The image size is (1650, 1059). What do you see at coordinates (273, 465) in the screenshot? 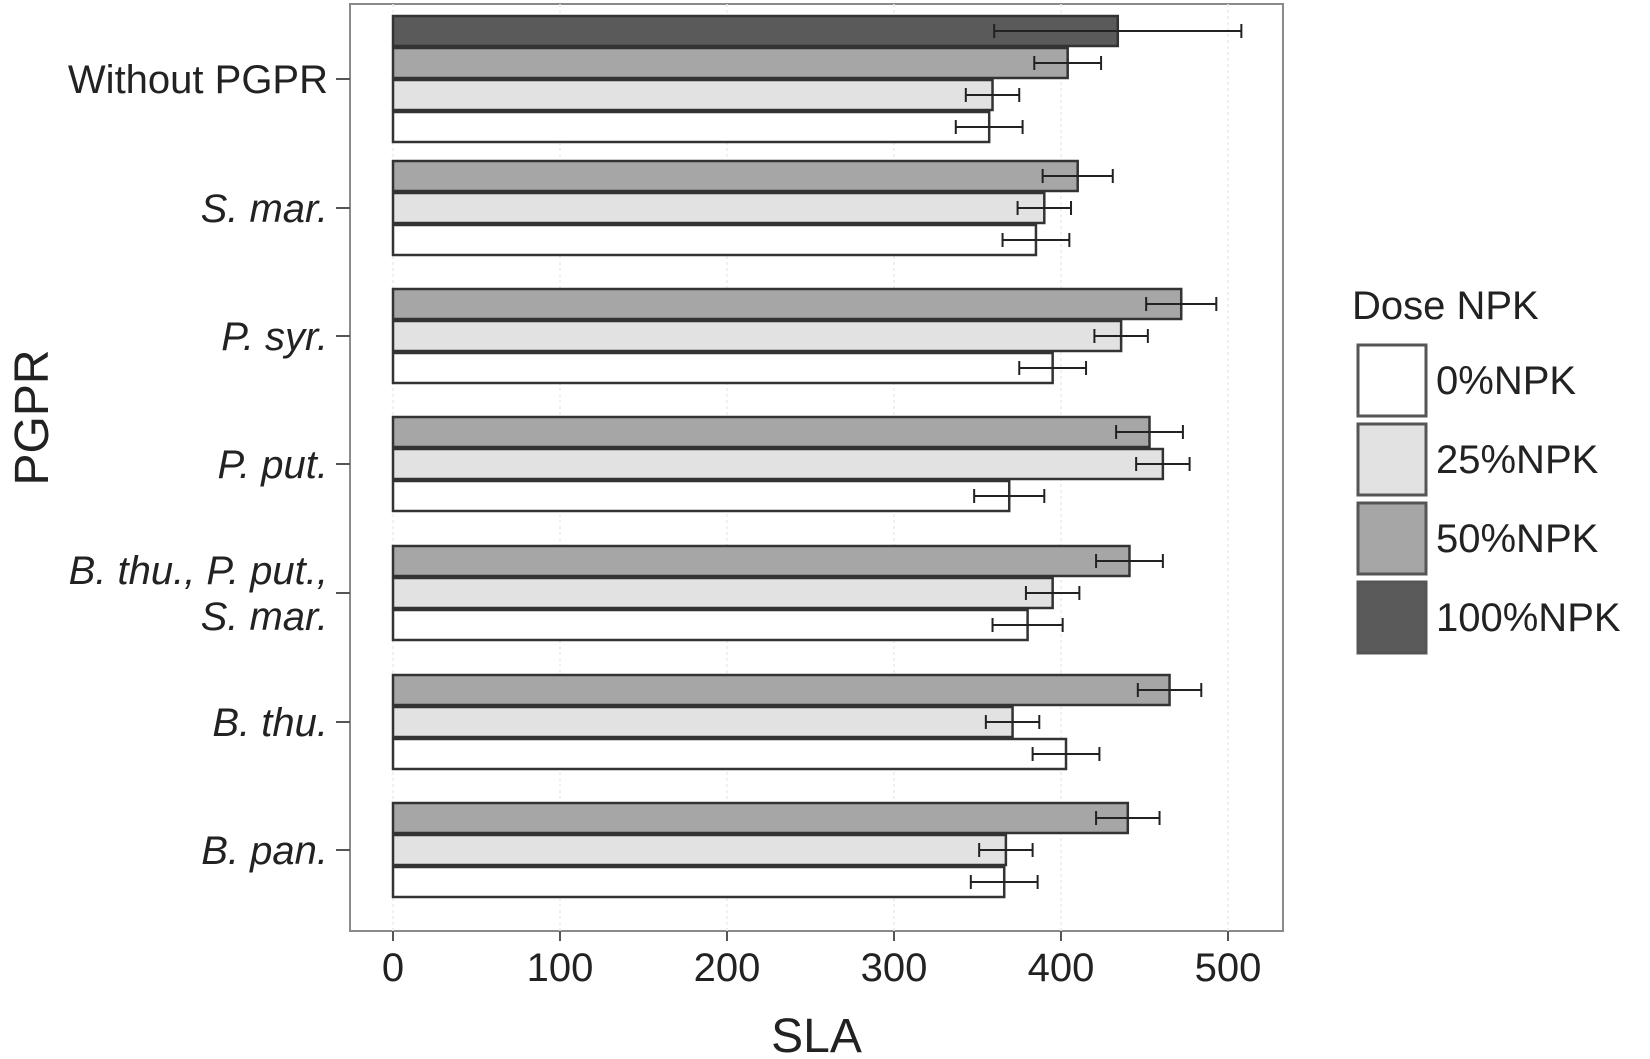
I see `y-category-label: P. put.` at bounding box center [273, 465].